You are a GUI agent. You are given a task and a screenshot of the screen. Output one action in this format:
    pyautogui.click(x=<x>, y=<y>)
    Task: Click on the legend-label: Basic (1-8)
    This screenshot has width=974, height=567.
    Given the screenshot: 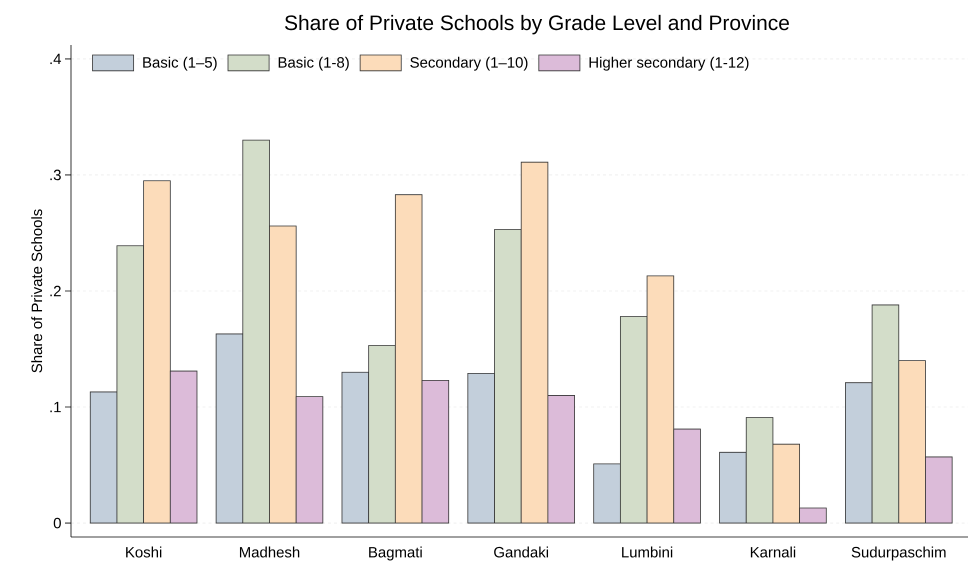 What is the action you would take?
    pyautogui.click(x=313, y=63)
    